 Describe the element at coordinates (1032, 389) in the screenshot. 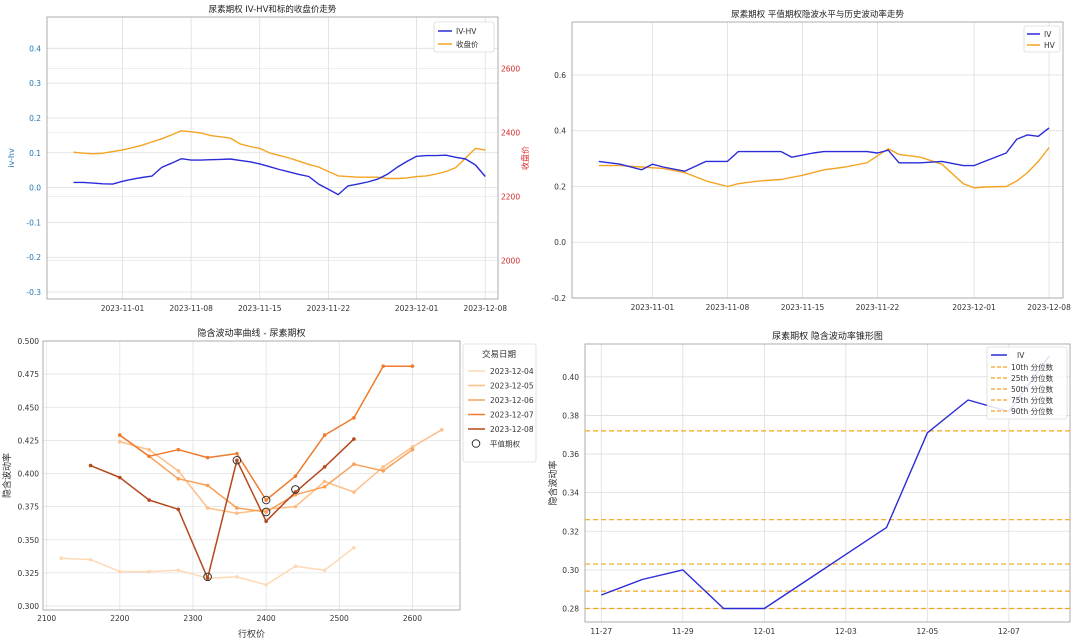

I see `chart4-legend-label-percentile: 50th 分位数` at that location.